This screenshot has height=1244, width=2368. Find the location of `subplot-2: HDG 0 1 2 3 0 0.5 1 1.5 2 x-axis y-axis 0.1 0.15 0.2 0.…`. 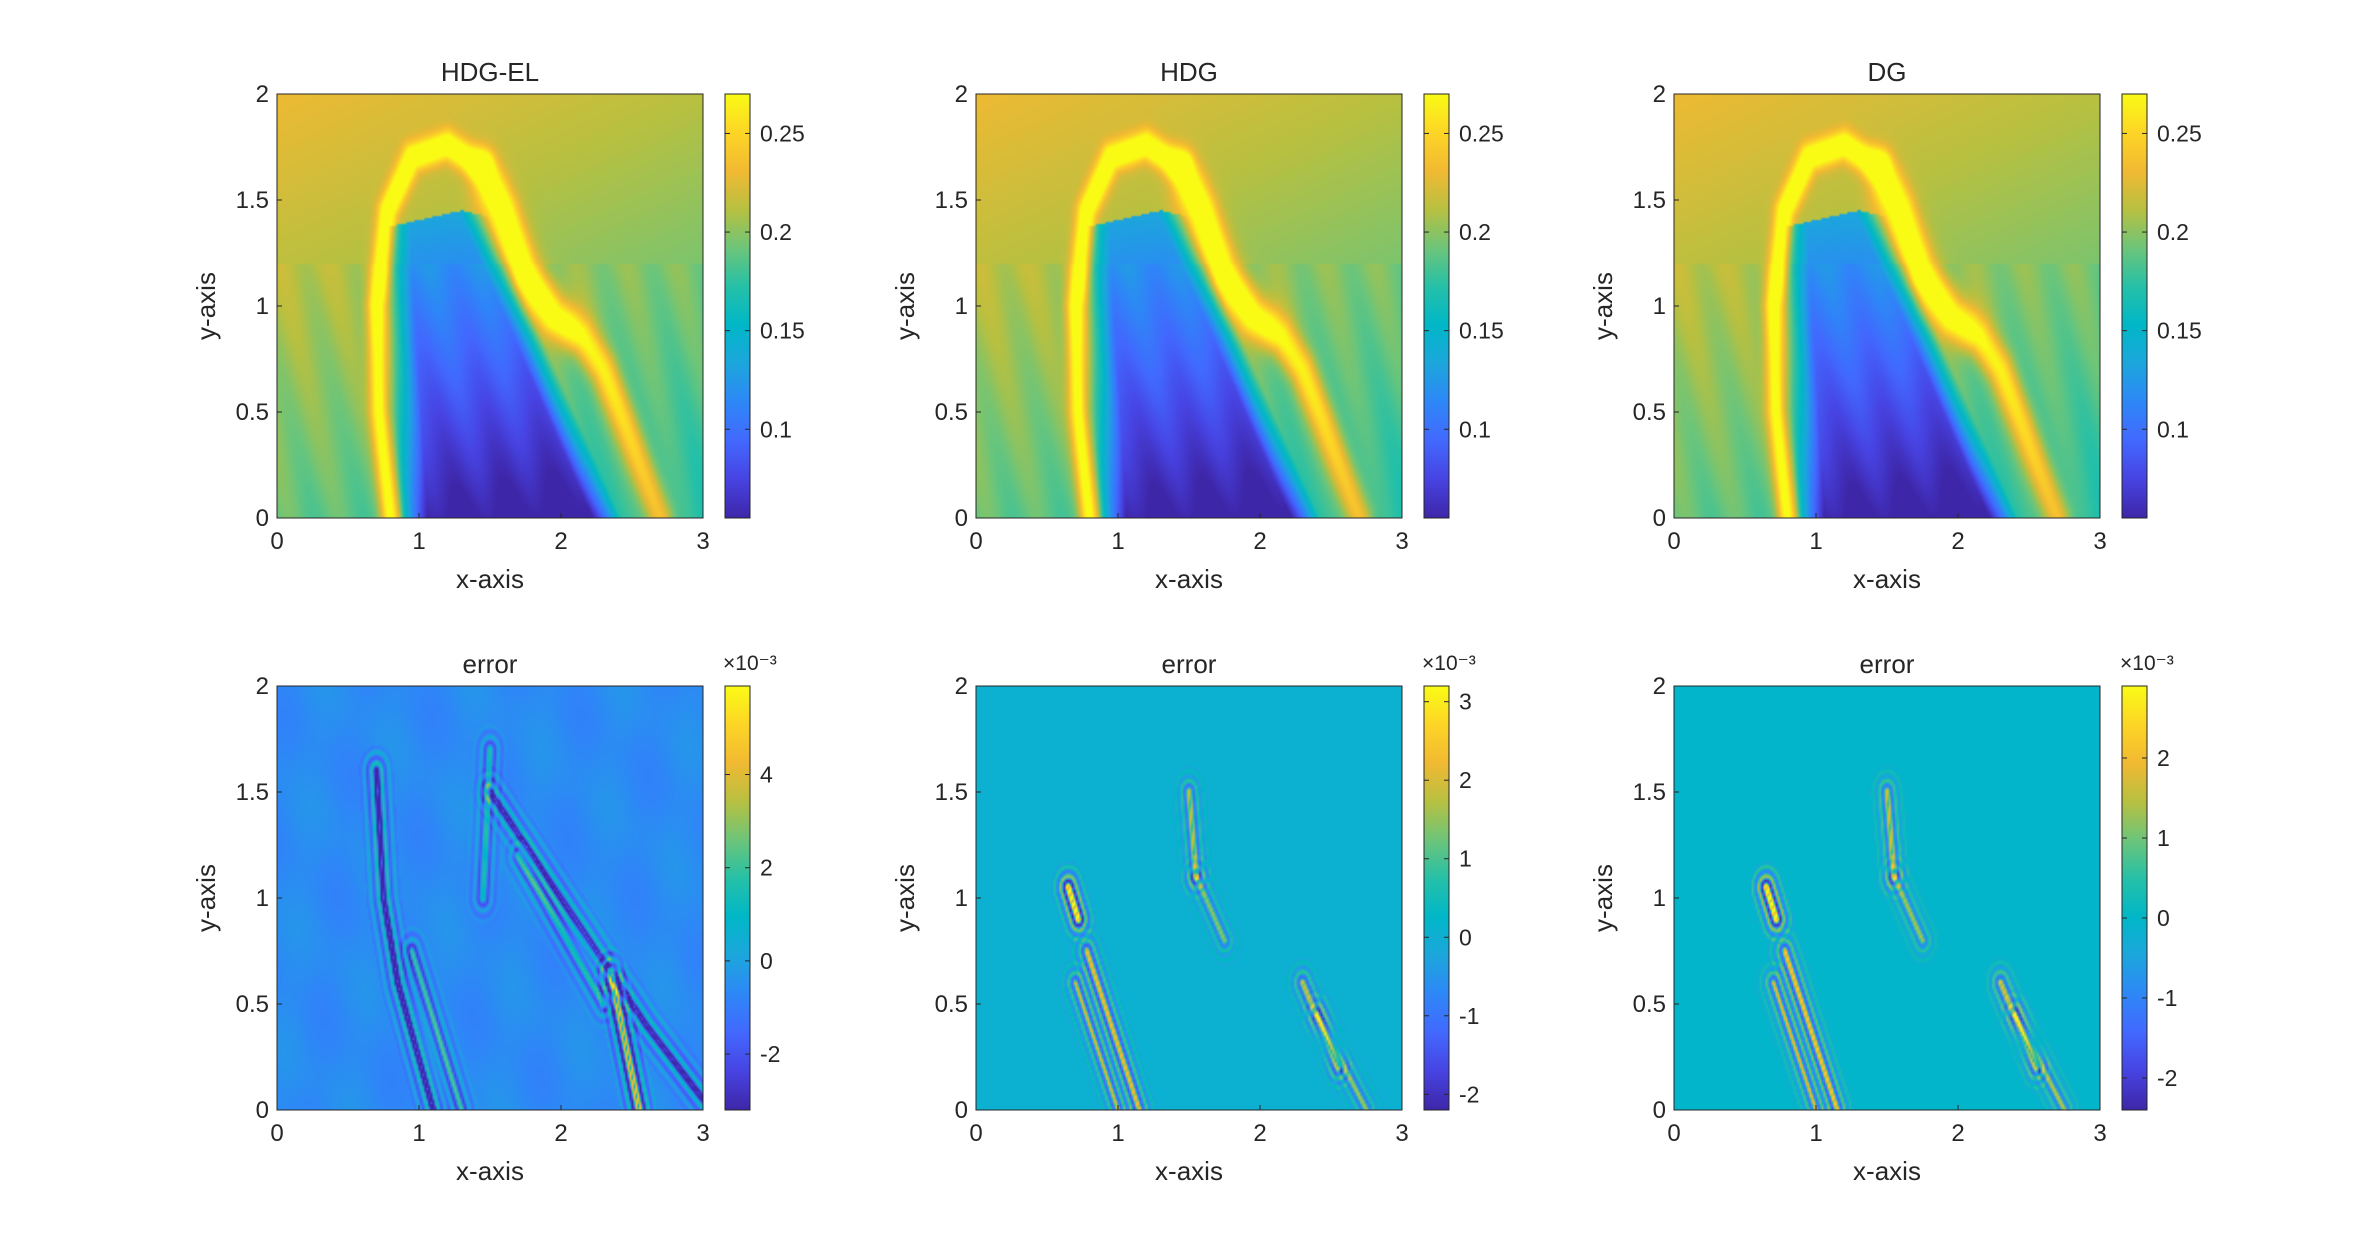

subplot-2: HDG 0 1 2 3 0 0.5 1 1.5 2 x-axis y-axis 0.1 0.15 0.2 0.… is located at coordinates (1197, 325).